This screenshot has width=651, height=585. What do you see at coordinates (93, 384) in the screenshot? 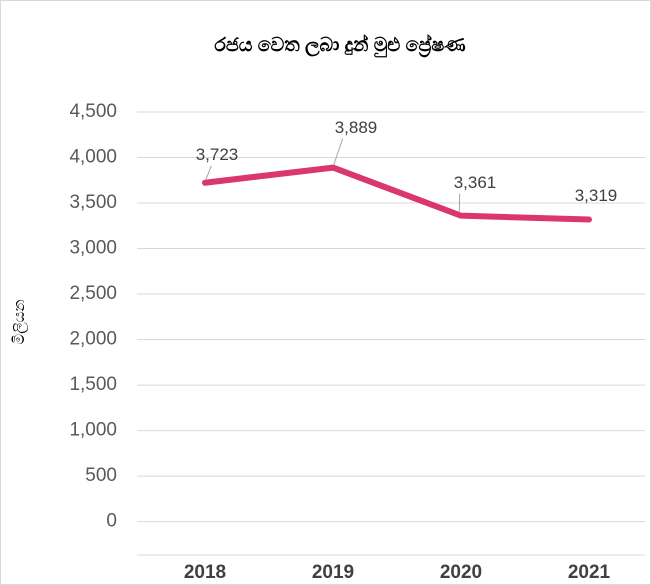
I see `y-tick-label: 1,500` at bounding box center [93, 384].